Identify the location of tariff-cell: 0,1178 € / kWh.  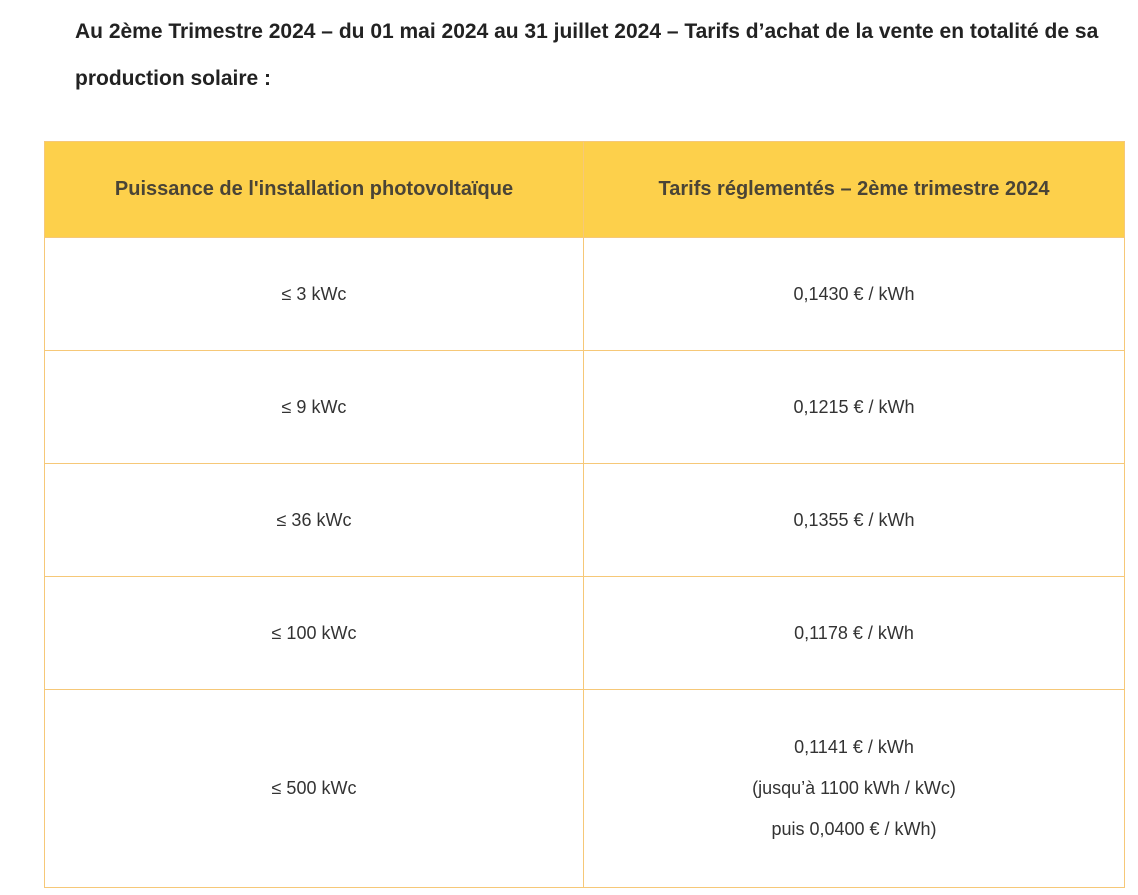
(854, 633).